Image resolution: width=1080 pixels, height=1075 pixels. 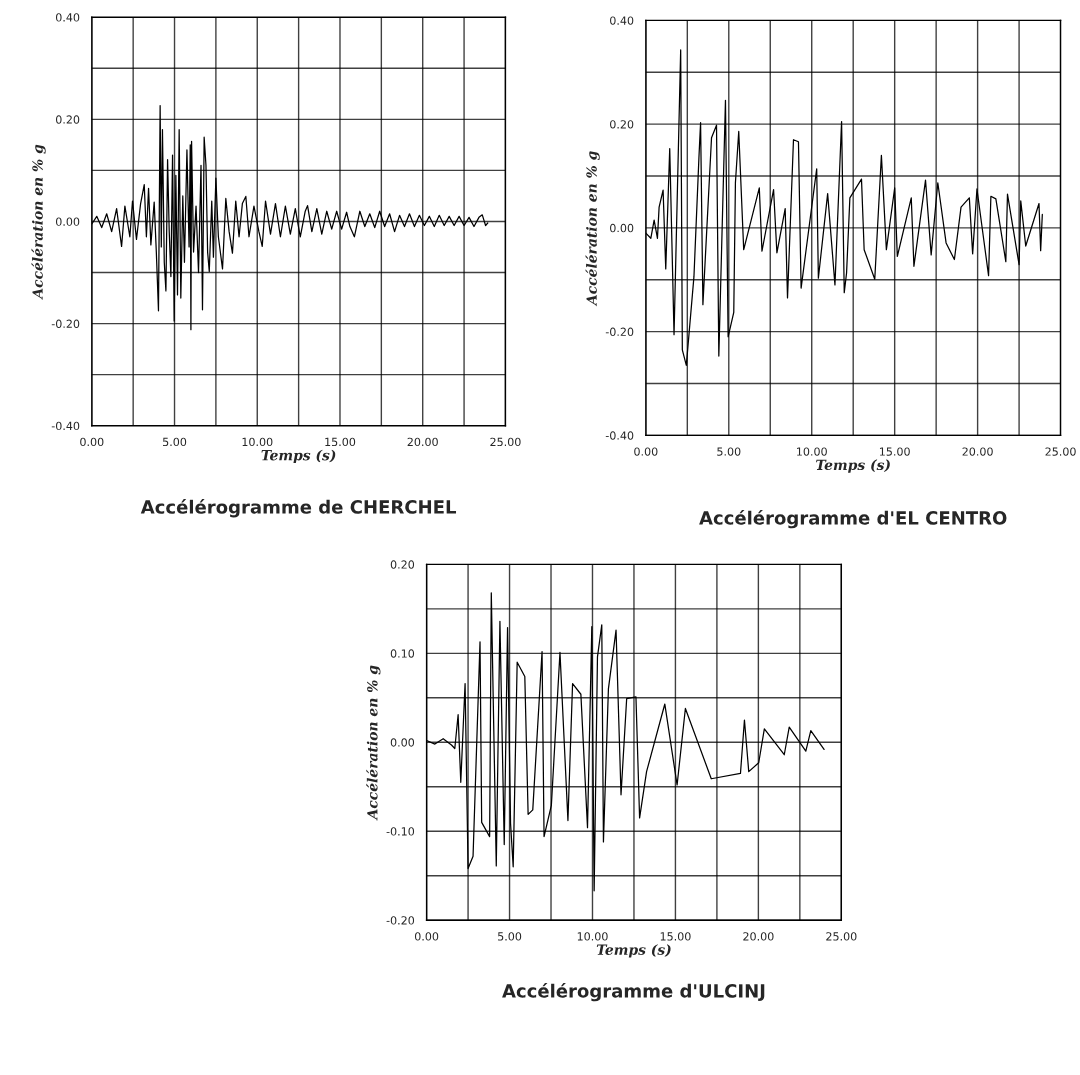 I want to click on text: Accélérogramme d'ULCINJ, so click(x=633, y=992).